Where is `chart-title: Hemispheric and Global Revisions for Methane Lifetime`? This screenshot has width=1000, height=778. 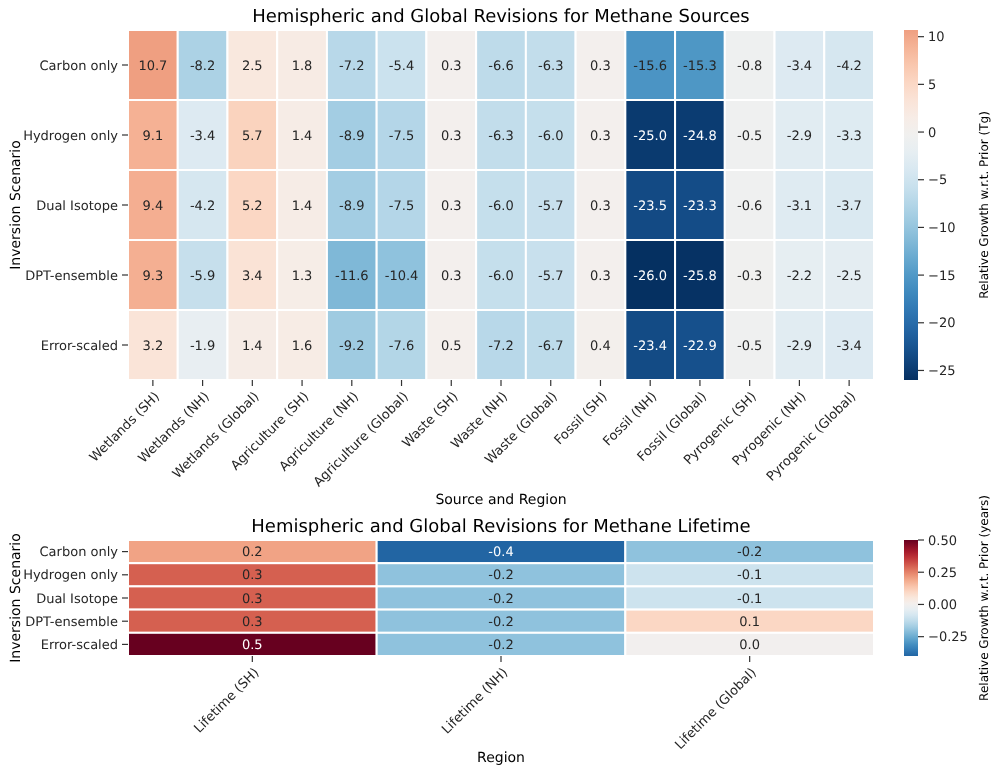
chart-title: Hemispheric and Global Revisions for Methane Lifetime is located at coordinates (501, 528).